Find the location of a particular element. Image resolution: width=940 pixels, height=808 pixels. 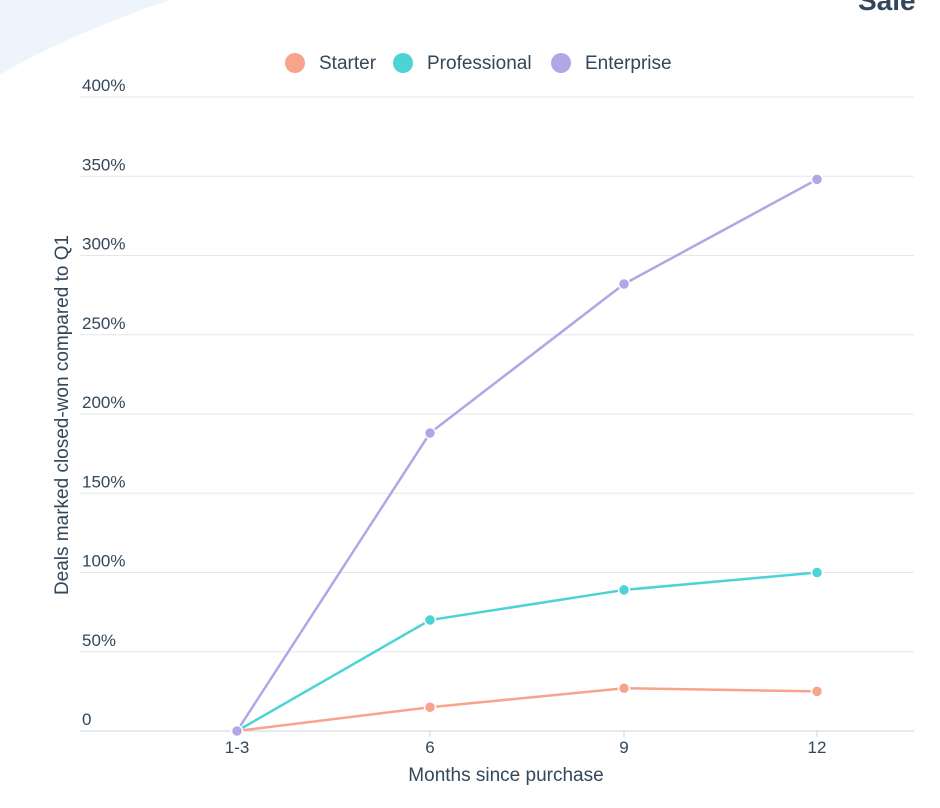

legend-label: Professional is located at coordinates (479, 63).